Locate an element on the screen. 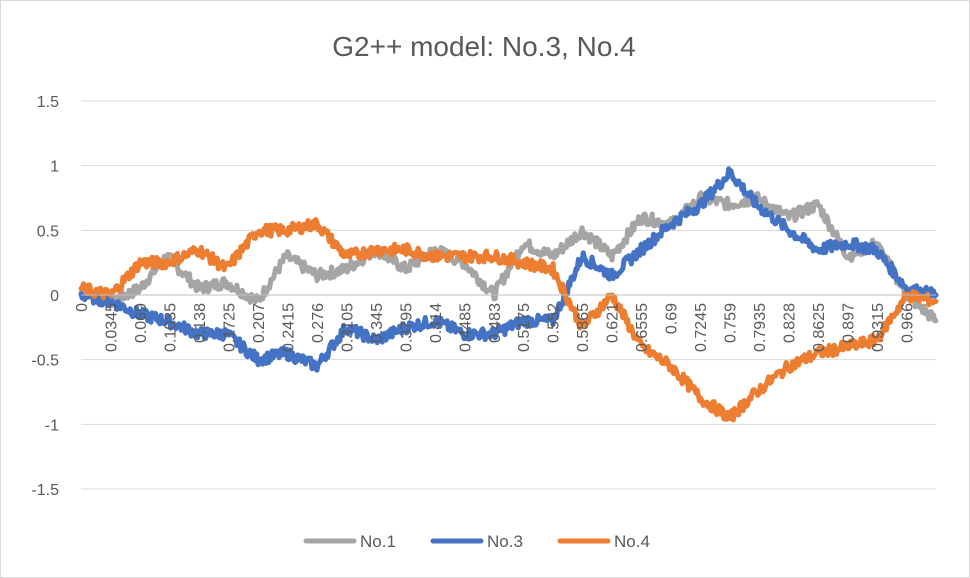 This screenshot has height=578, width=970. y-tick-label: 0 is located at coordinates (54, 296).